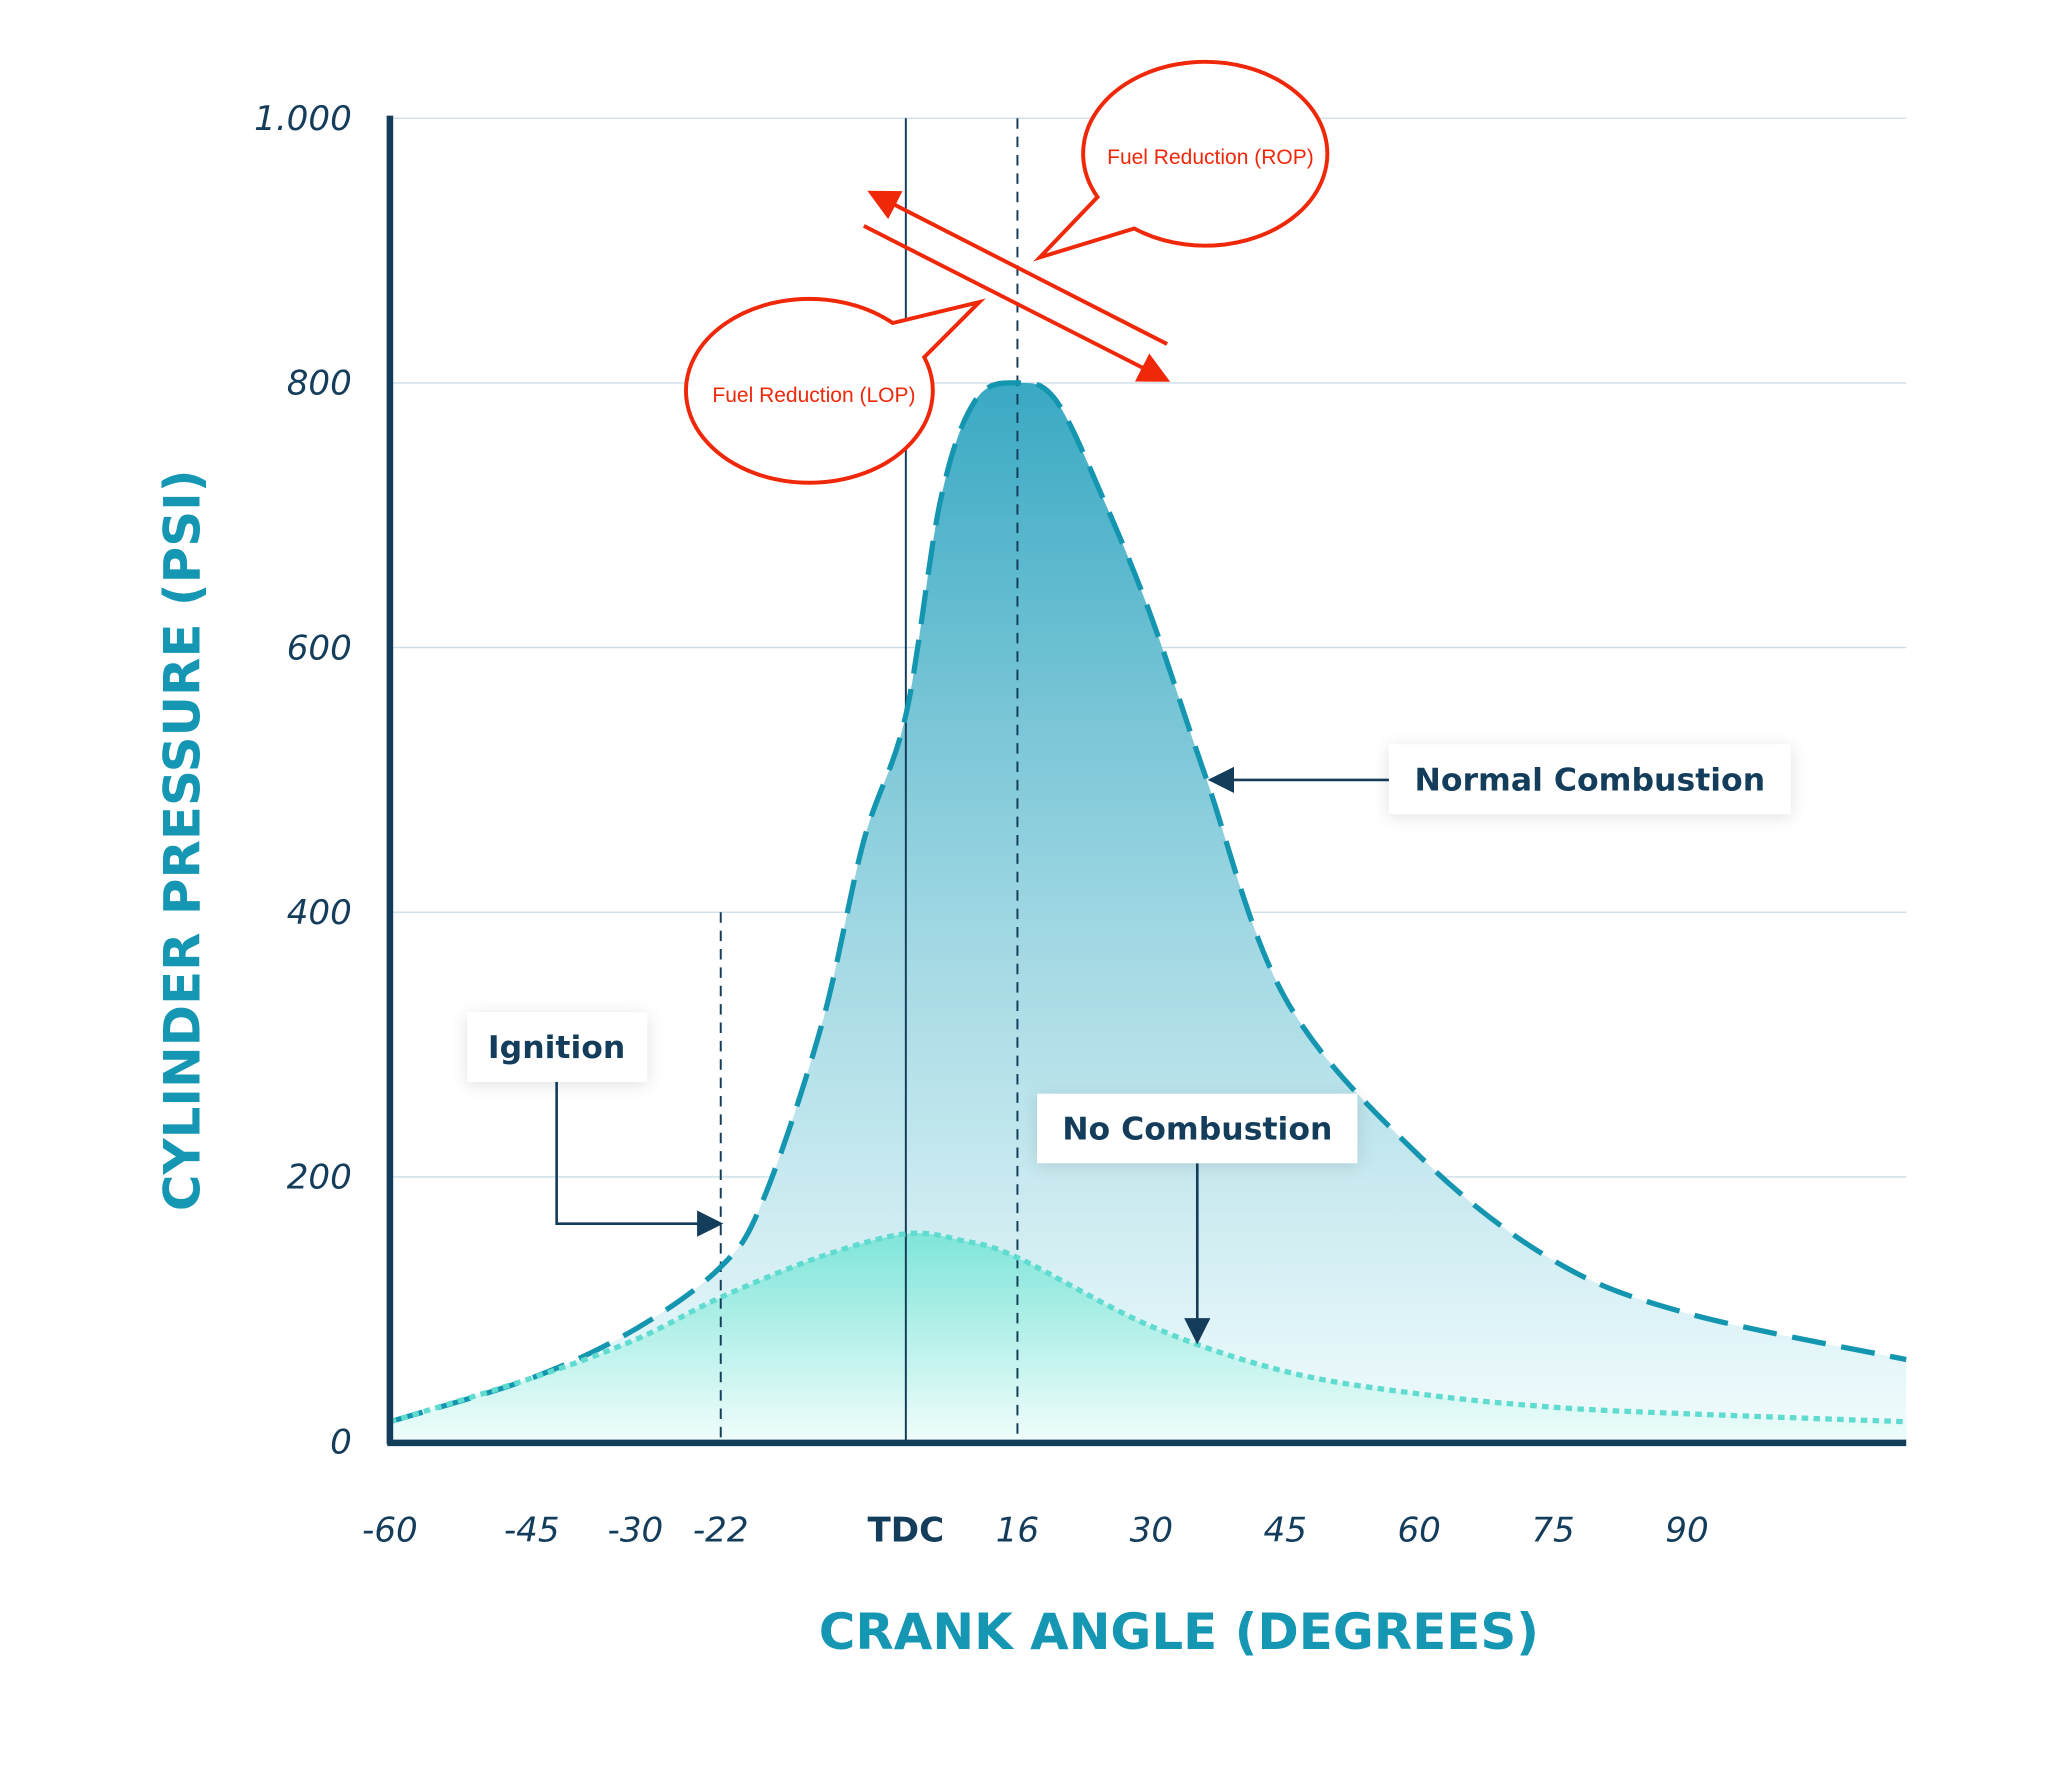 The height and width of the screenshot is (1783, 2048). I want to click on line-no-combustion, so click(1148, 1327).